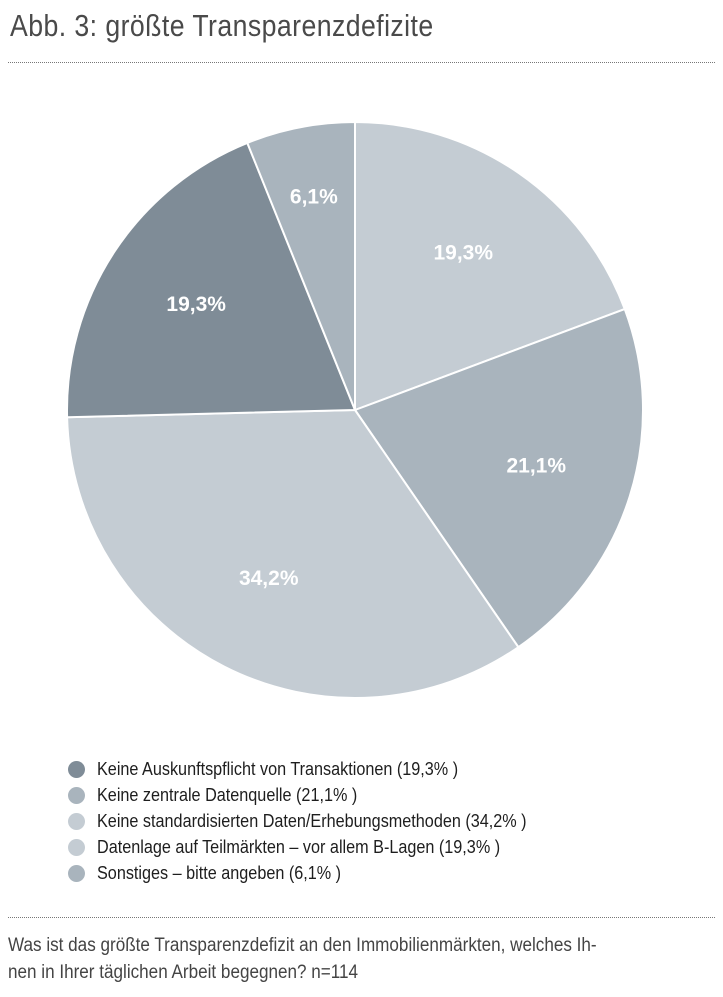 This screenshot has width=723, height=997. What do you see at coordinates (219, 872) in the screenshot?
I see `legend-label: Sonstiges – bitte angeben (6,1% )` at bounding box center [219, 872].